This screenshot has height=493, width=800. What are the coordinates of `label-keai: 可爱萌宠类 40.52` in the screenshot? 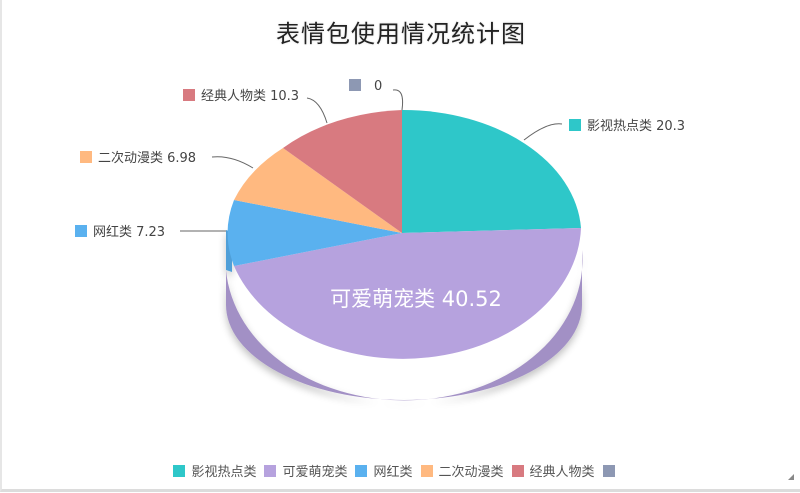 It's located at (416, 299).